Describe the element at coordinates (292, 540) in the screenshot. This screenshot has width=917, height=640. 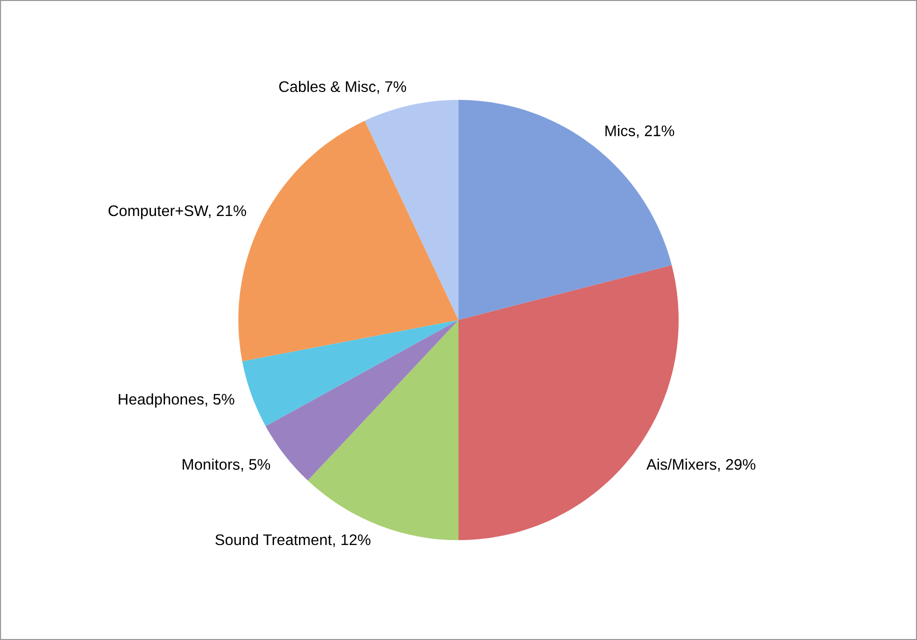
I see `slice-label: Sound Treatment, 12%` at that location.